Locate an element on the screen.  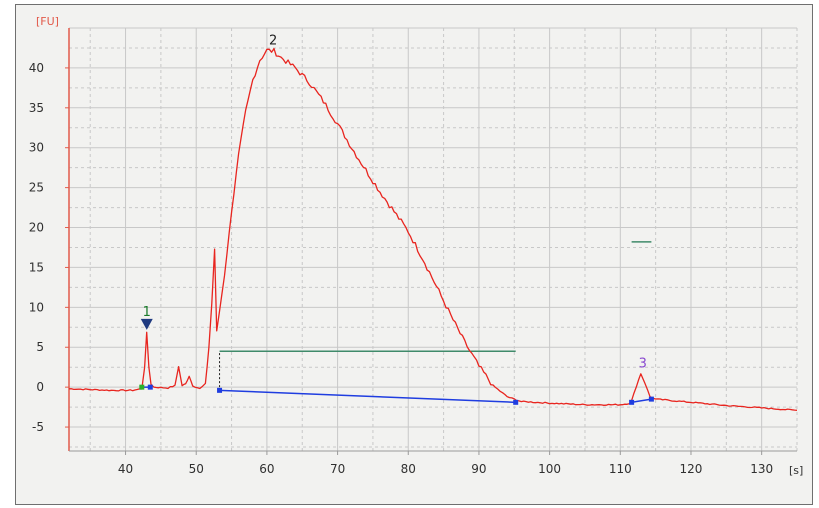
x-tick-label: 80 is located at coordinates (408, 469).